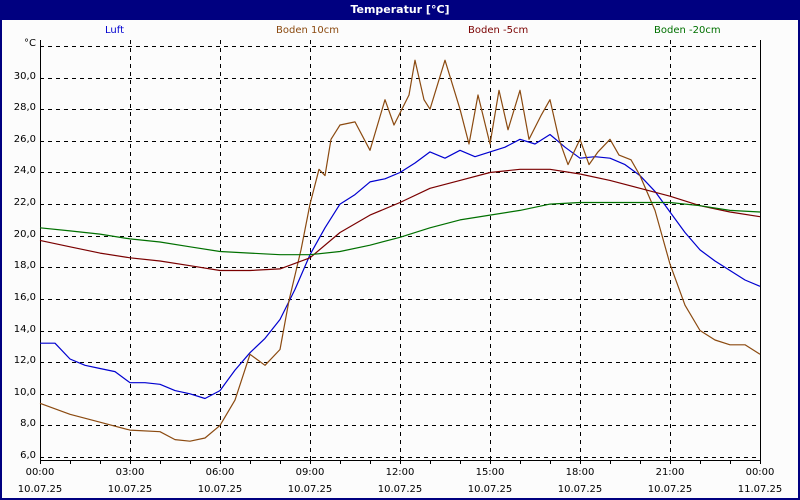  What do you see at coordinates (114, 30) in the screenshot?
I see `legend-item: Luft` at bounding box center [114, 30].